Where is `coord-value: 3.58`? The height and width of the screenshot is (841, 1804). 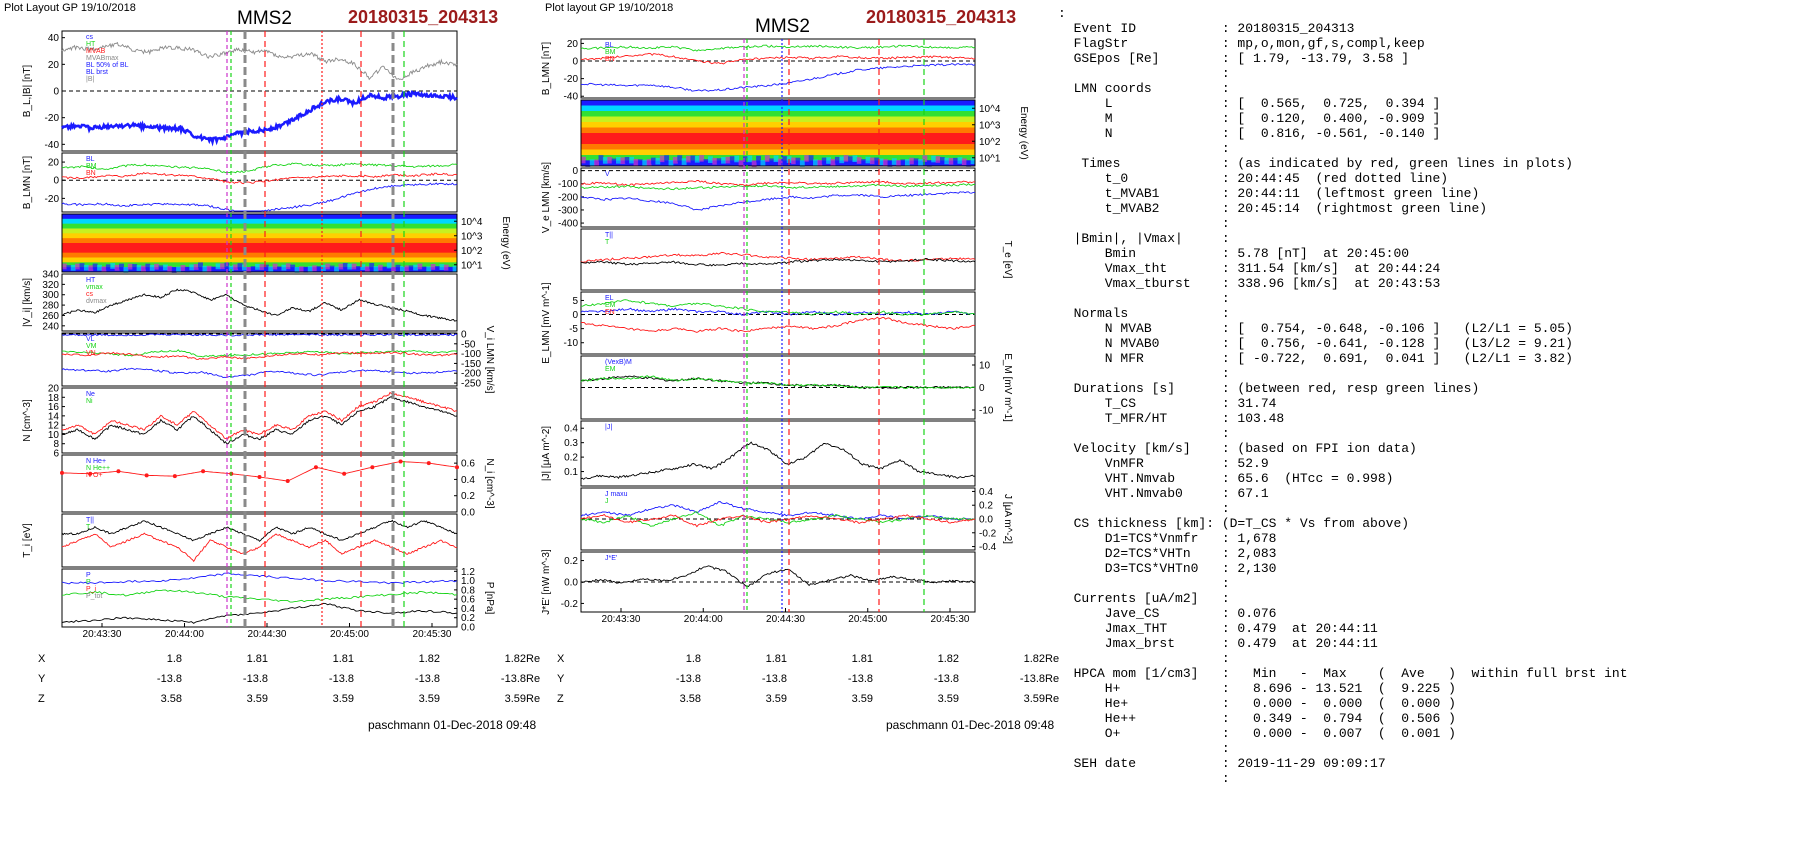 coord-value: 3.58 is located at coordinates (690, 699).